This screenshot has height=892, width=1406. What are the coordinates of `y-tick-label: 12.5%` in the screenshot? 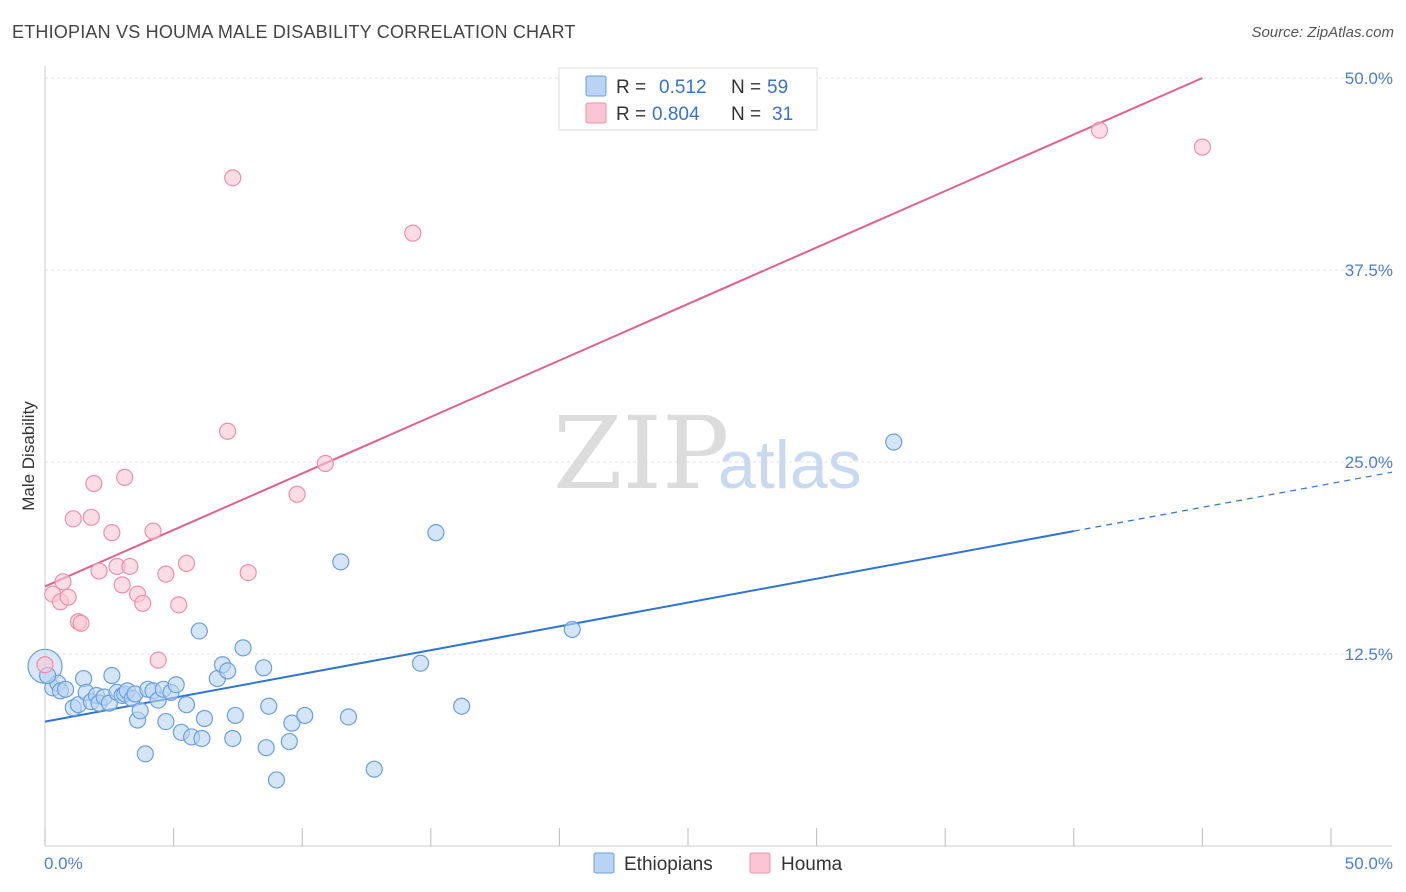 It's located at (1369, 654).